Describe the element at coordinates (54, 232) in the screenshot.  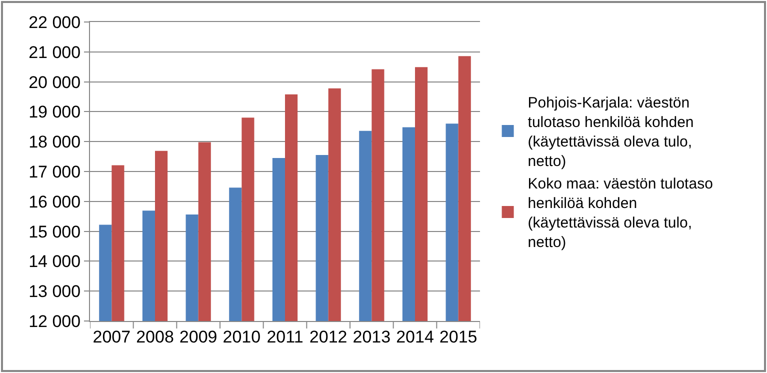
I see `y-tick-label: 15 000` at that location.